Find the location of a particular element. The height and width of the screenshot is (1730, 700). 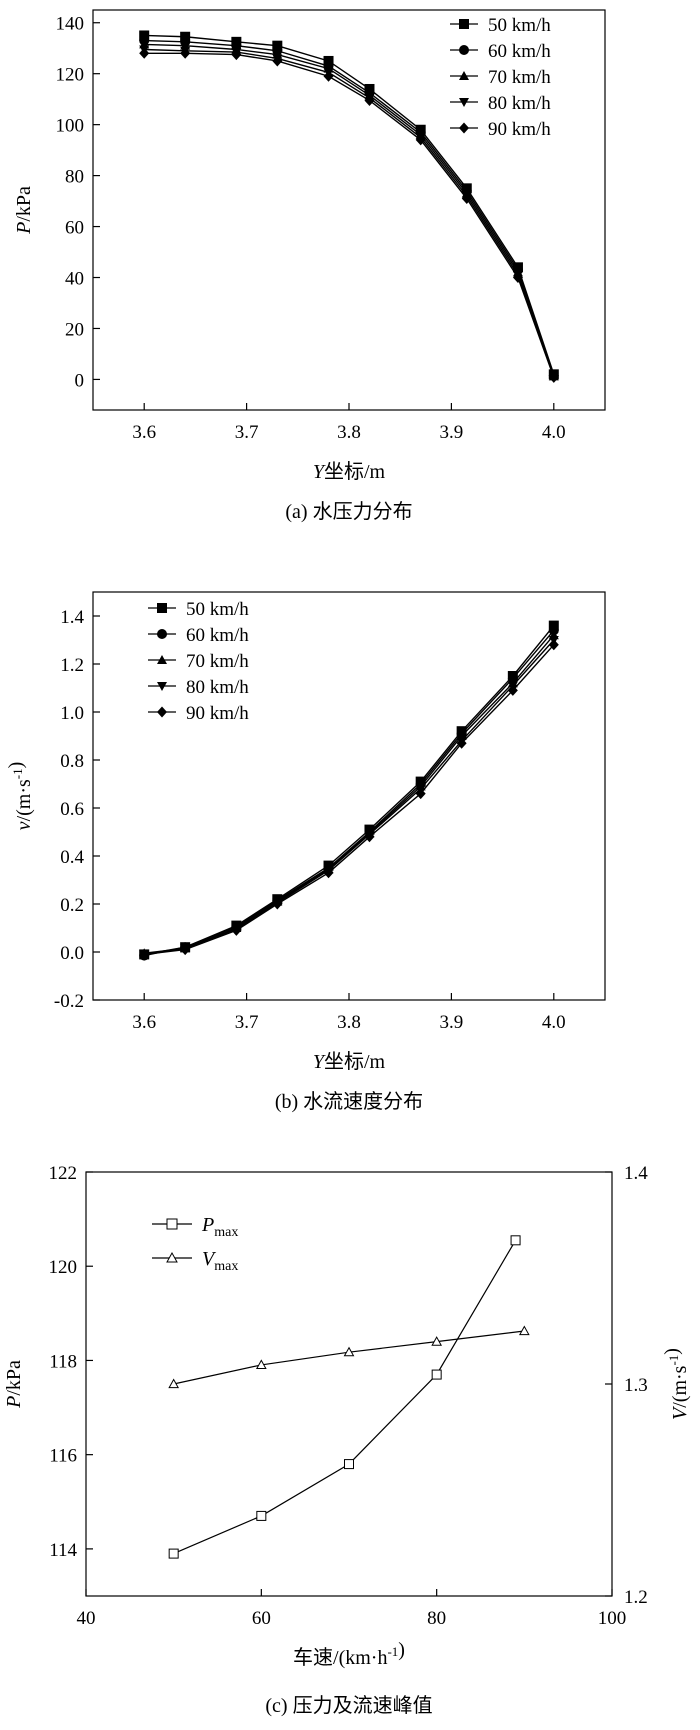

y-tick-label: 0 is located at coordinates (80, 380).